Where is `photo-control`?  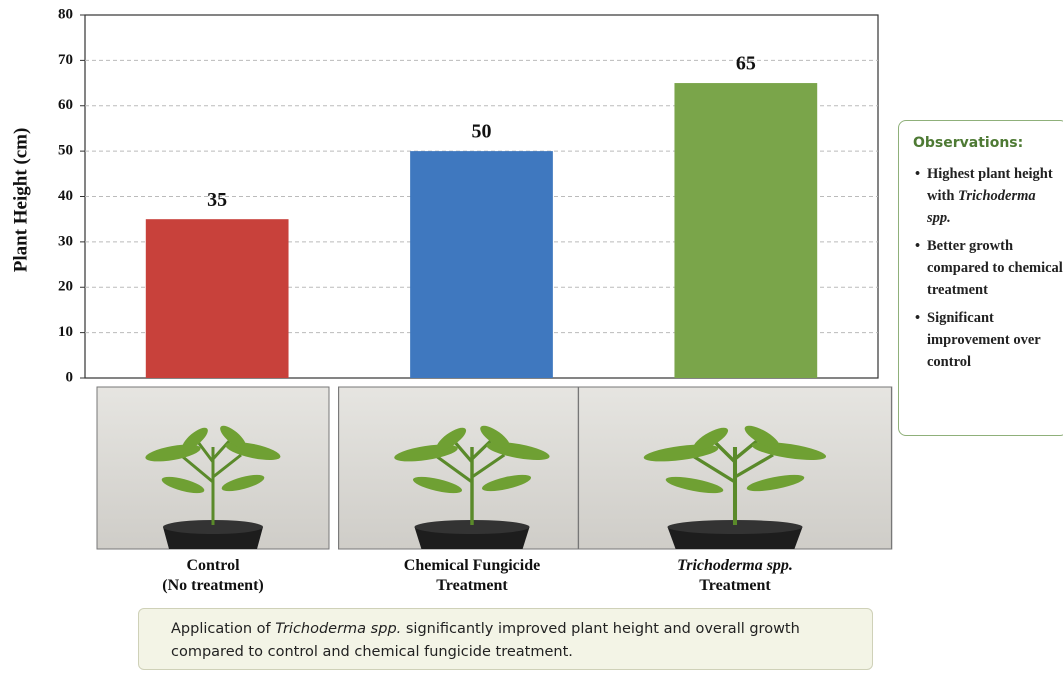 photo-control is located at coordinates (213, 468).